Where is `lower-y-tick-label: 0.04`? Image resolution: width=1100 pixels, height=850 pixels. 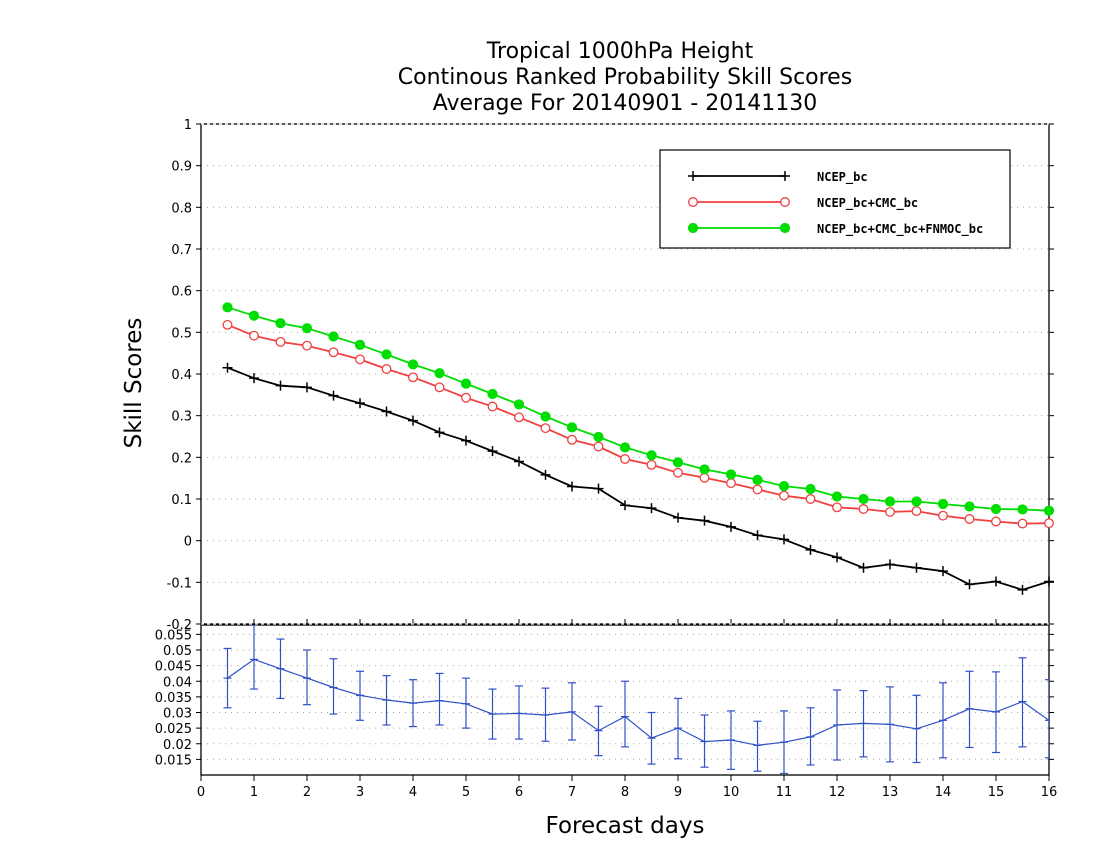 lower-y-tick-label: 0.04 is located at coordinates (177, 682).